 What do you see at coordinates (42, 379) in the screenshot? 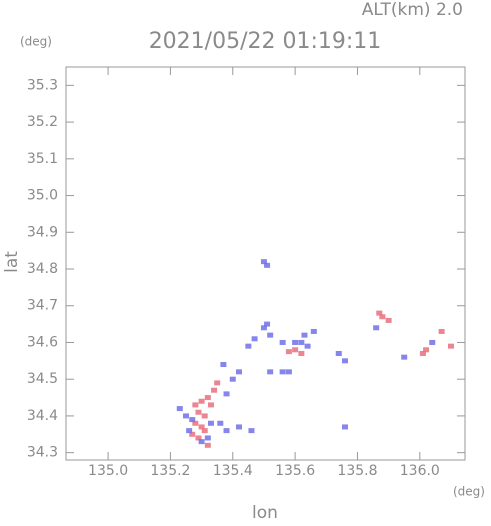
I see `y-tick-label: 34.5` at bounding box center [42, 379].